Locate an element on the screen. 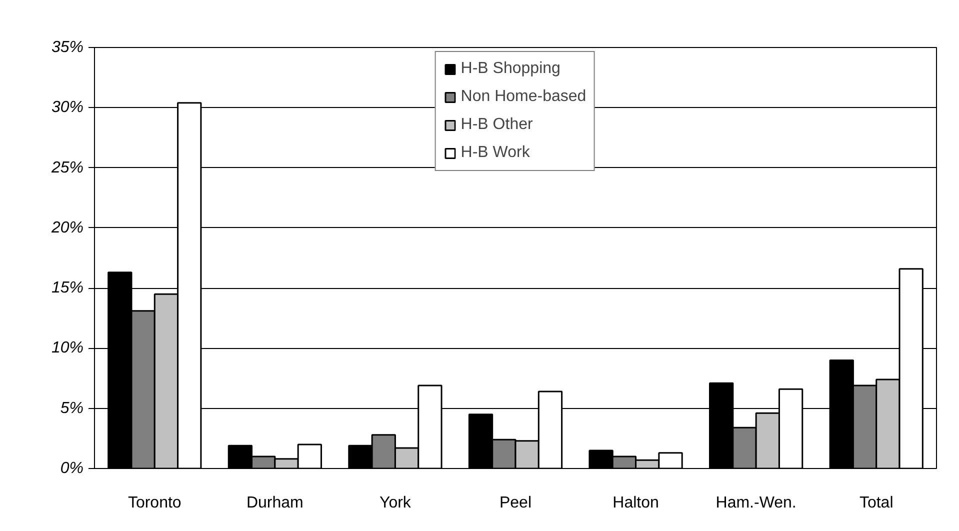  x-tick-label: York is located at coordinates (396, 503).